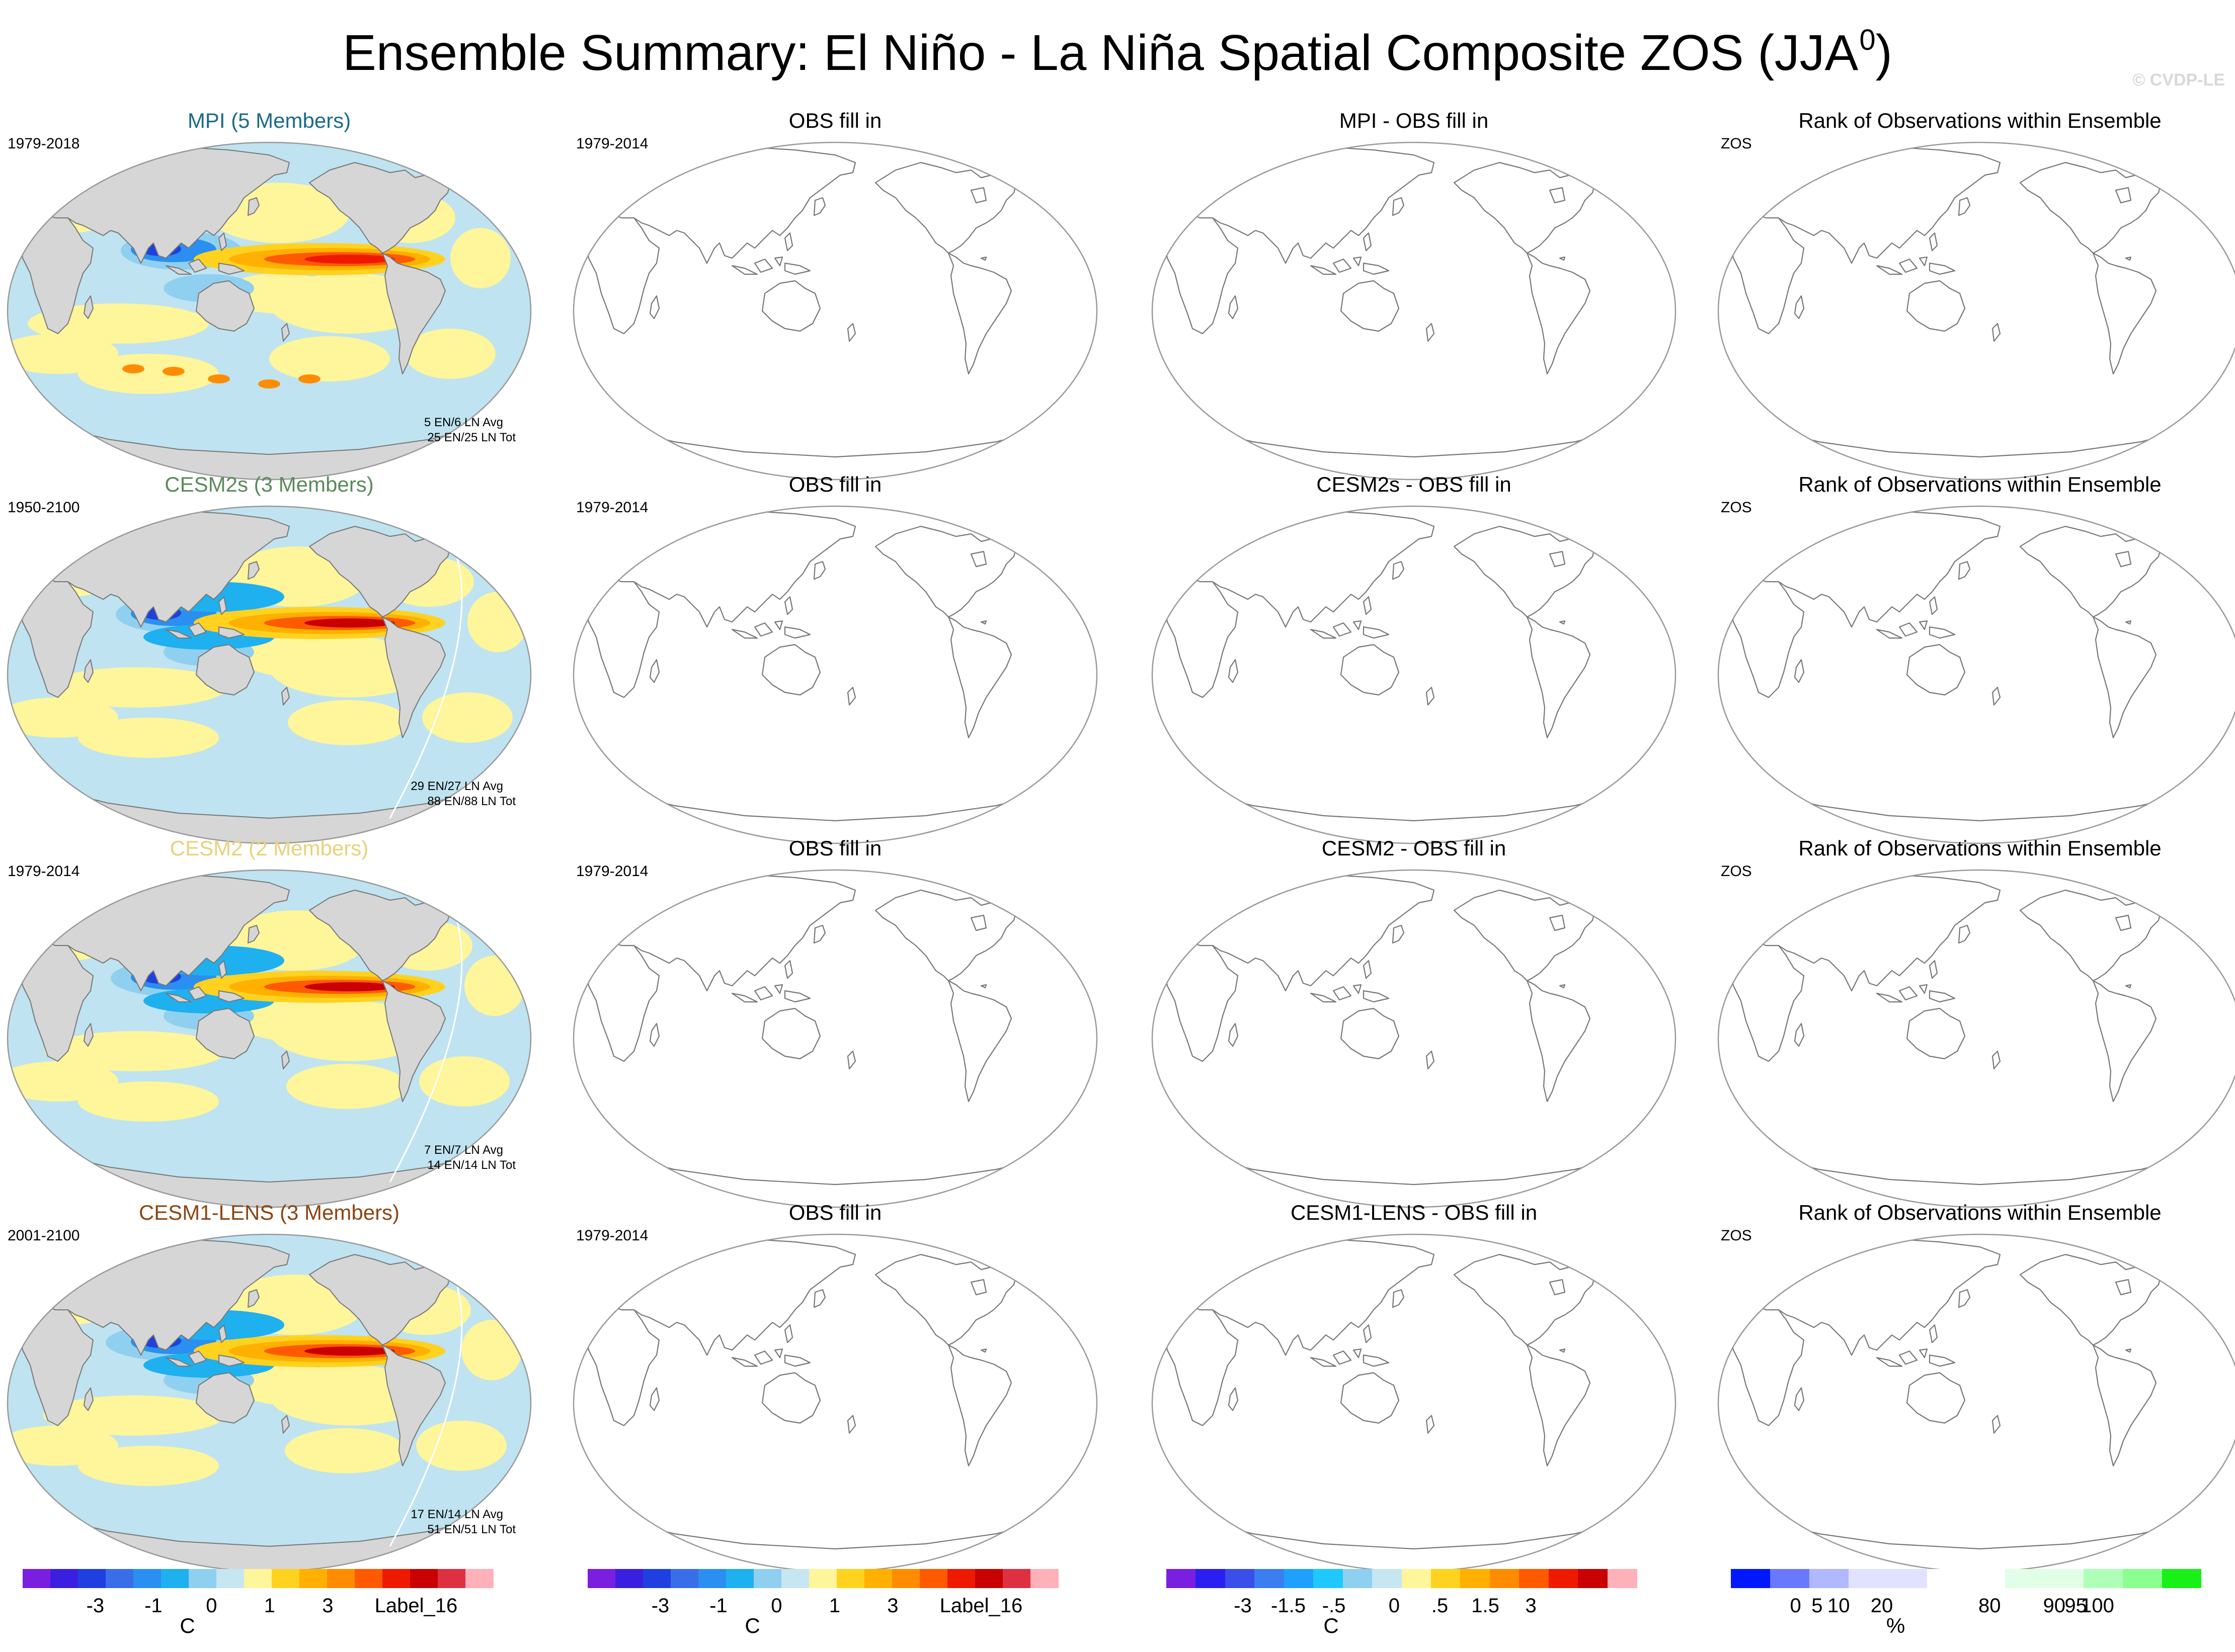  What do you see at coordinates (2075, 1606) in the screenshot?
I see `colorbar-tick-label: 95` at bounding box center [2075, 1606].